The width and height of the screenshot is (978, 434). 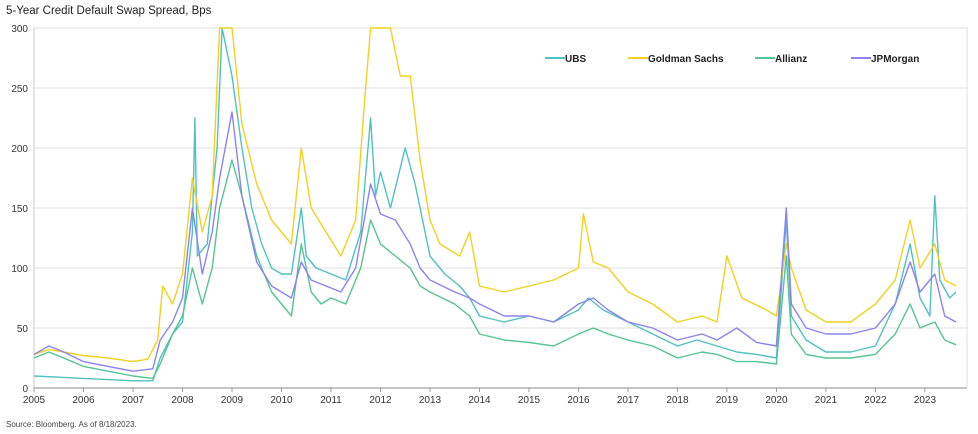 What do you see at coordinates (732, 59) in the screenshot?
I see `legend: UBS Goldman Sachs Allianz JPMorgan` at bounding box center [732, 59].